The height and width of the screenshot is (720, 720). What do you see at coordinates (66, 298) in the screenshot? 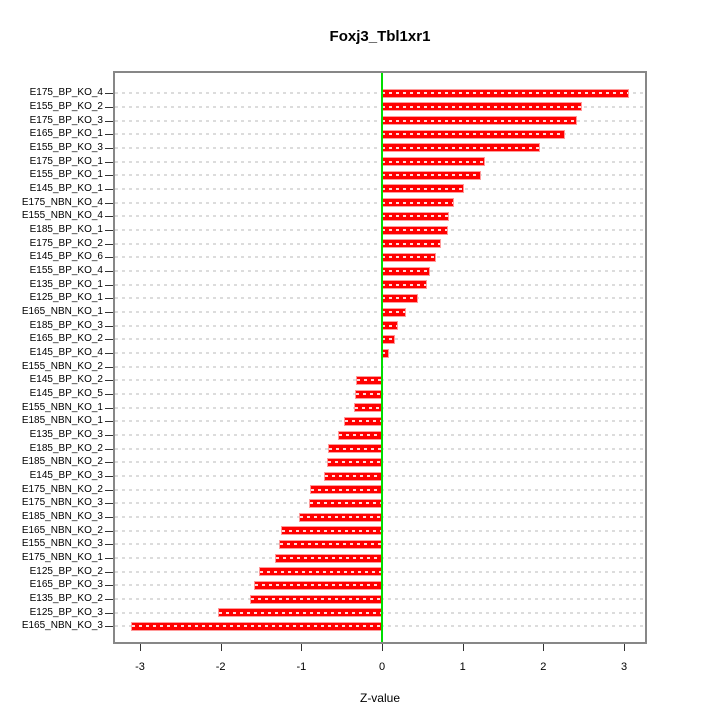
I see `y-axis-label: E125_BP_KO_1` at bounding box center [66, 298].